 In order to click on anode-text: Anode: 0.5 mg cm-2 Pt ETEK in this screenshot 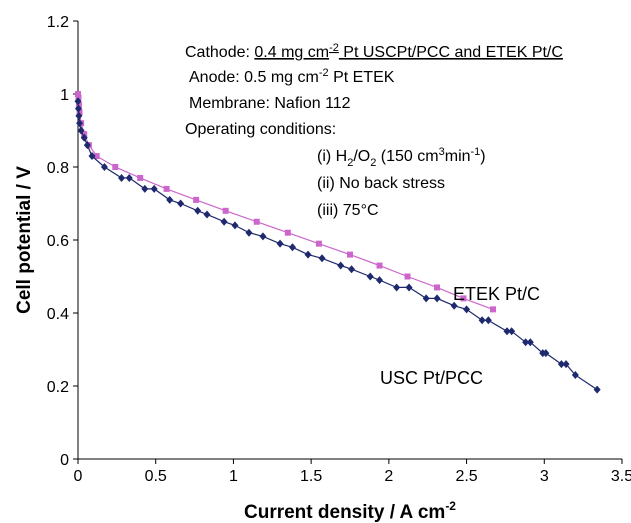, I will do `click(292, 76)`.